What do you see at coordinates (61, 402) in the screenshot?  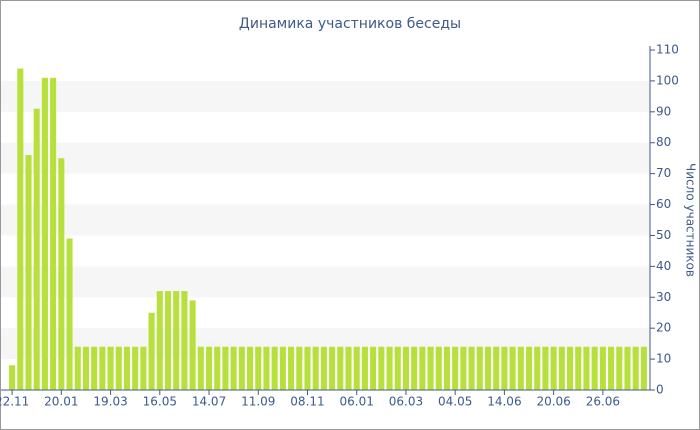 I see `x-tick-label: 20.01` at bounding box center [61, 402].